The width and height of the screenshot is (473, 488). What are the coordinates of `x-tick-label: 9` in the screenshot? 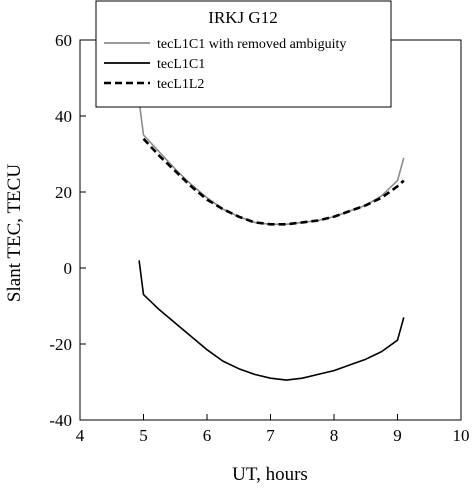 It's located at (397, 435).